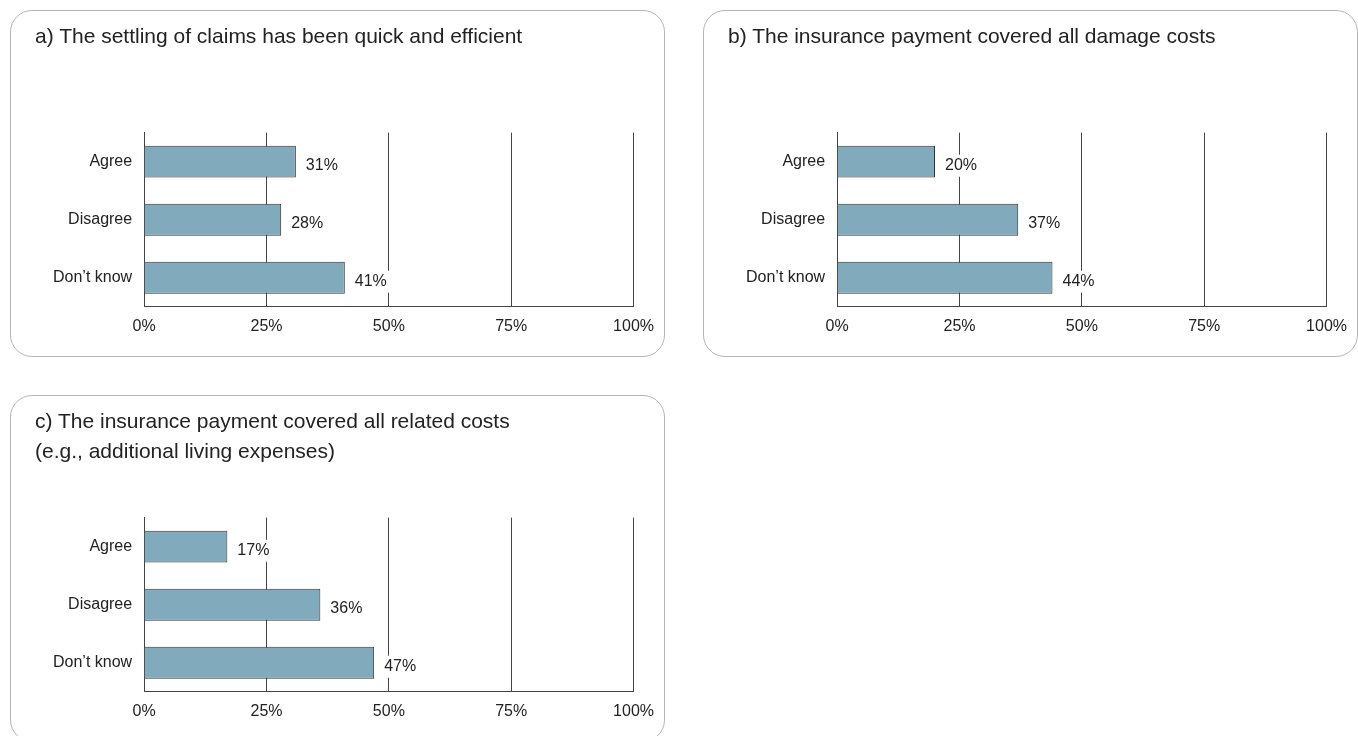  I want to click on chart-title: b) The insurance payment covered all damage costs, so click(972, 36).